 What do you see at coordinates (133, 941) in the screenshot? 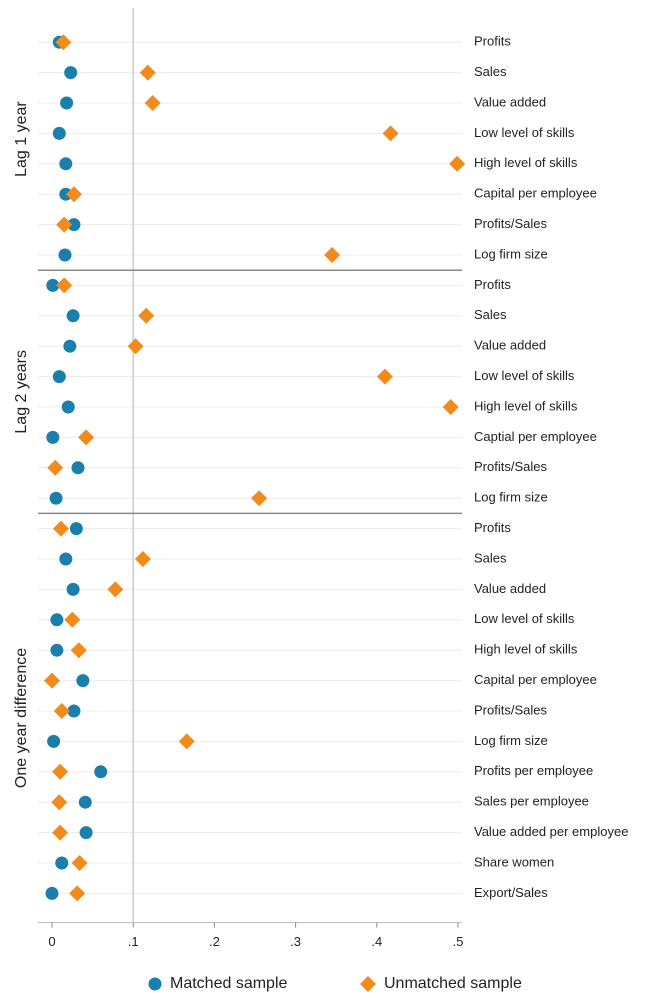
I see `x-tick-label: .1` at bounding box center [133, 941].